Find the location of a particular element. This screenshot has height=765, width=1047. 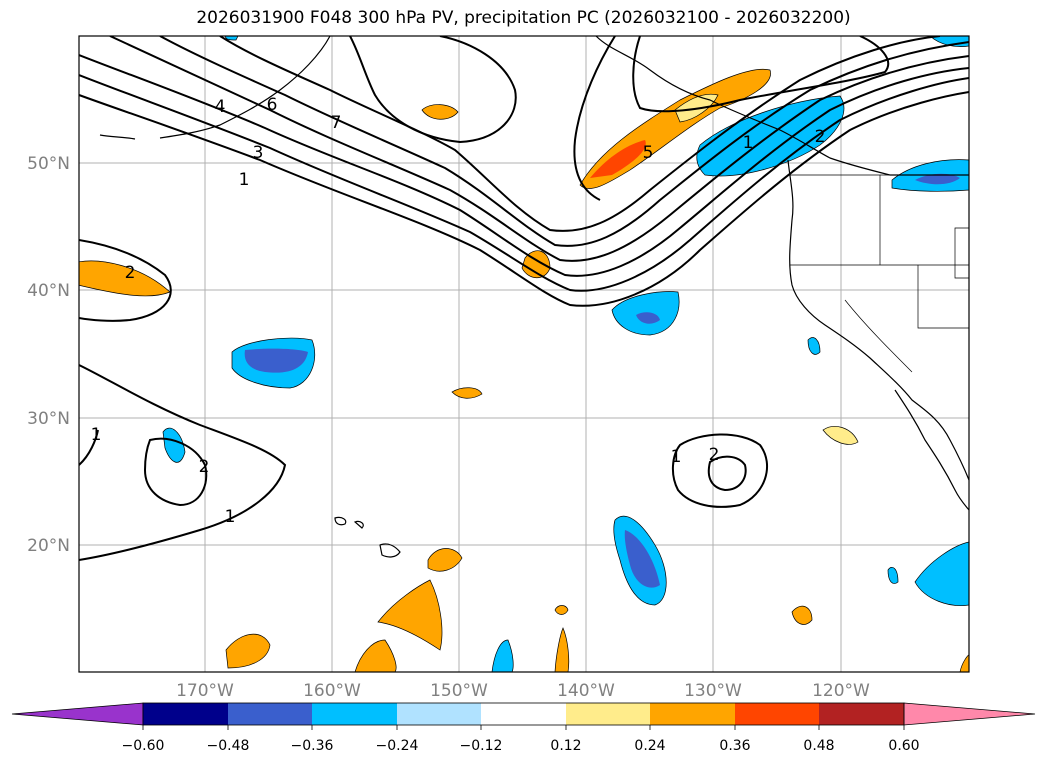

colorbar-tick-label: −0.36 is located at coordinates (312, 746).